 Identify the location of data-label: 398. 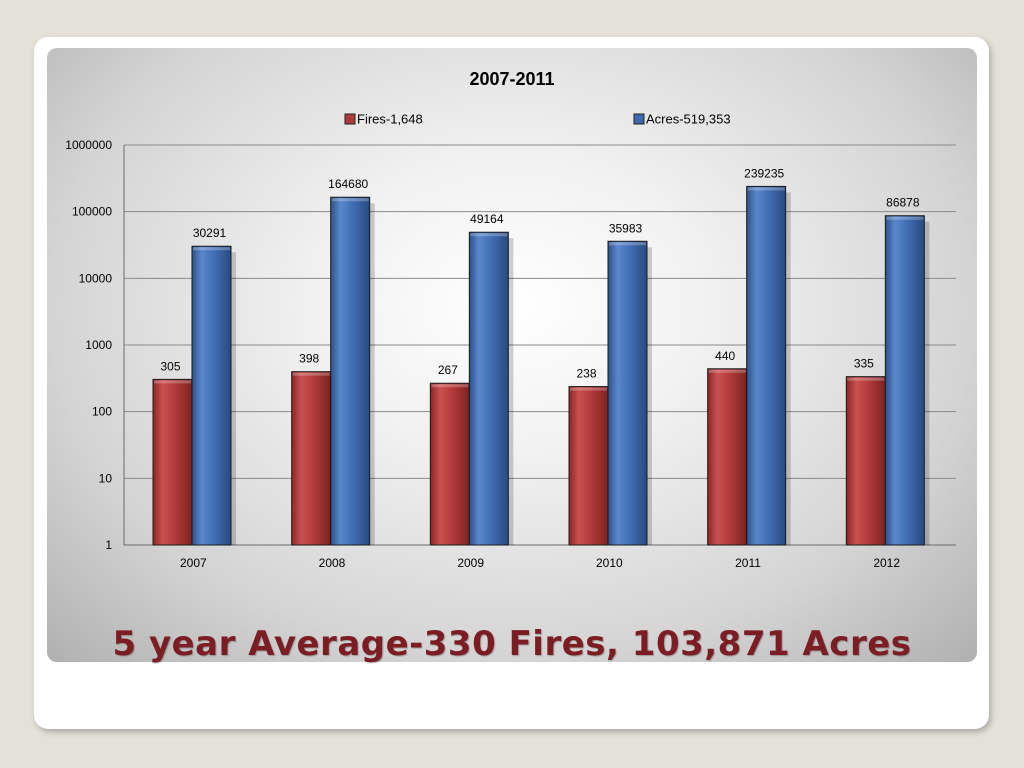
(309, 359).